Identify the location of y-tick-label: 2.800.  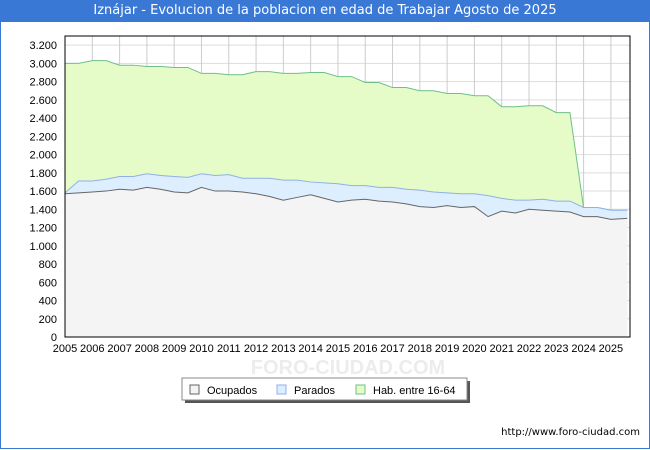
(43, 83).